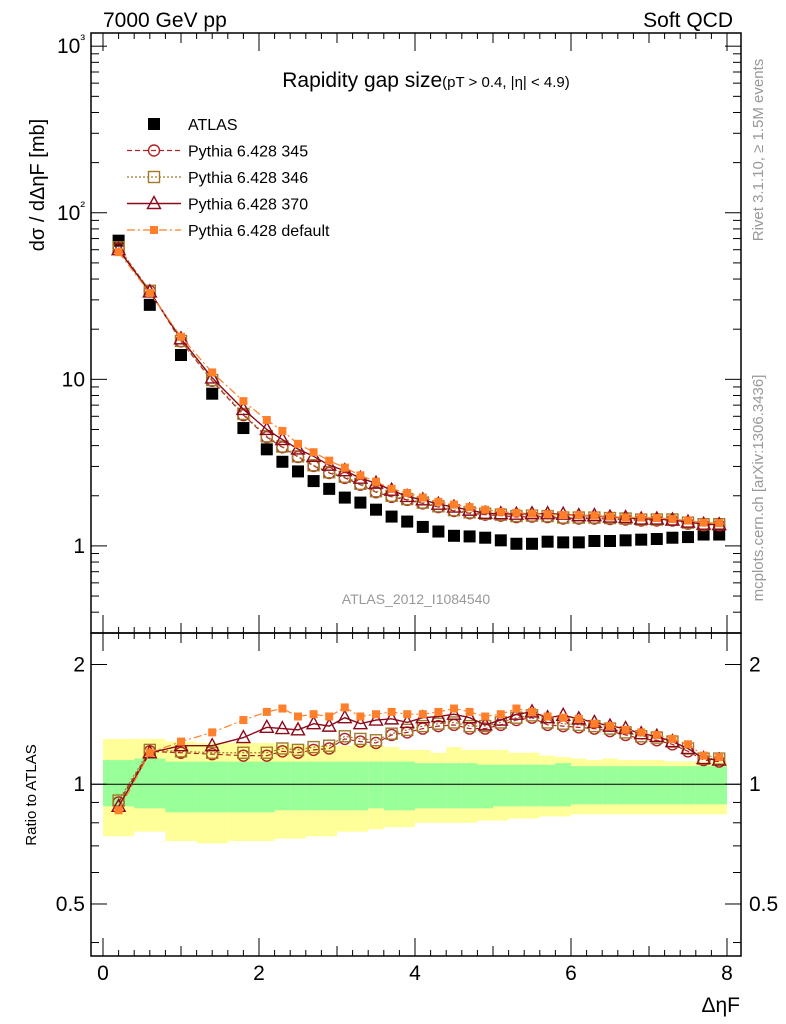  Describe the element at coordinates (79, 546) in the screenshot. I see `main-y-tick-label: 1` at that location.